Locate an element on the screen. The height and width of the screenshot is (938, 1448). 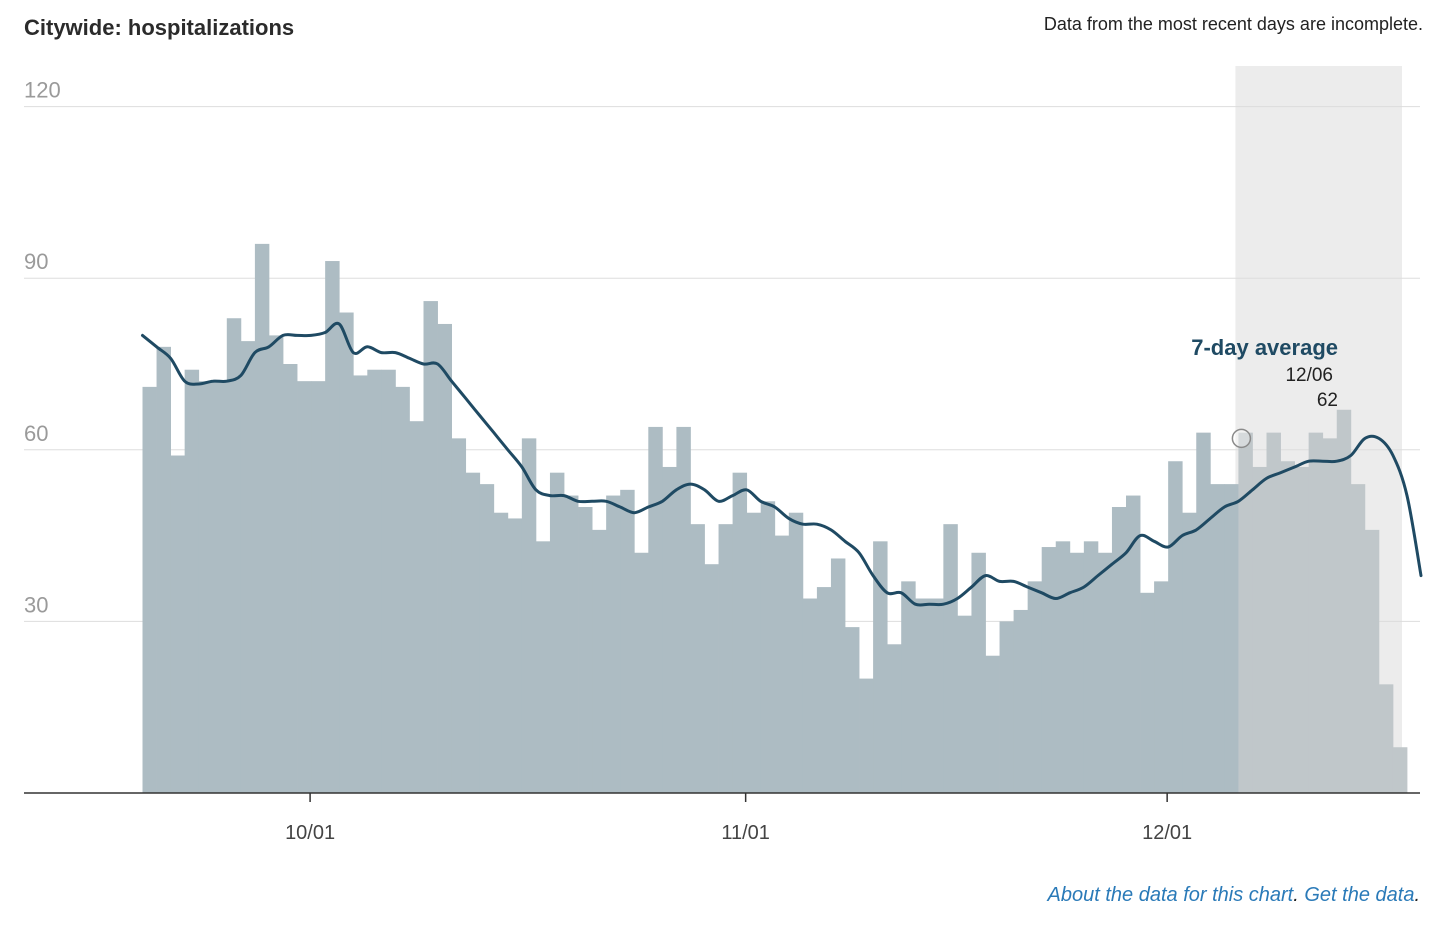
x-tick-11-01: 11/01 is located at coordinates (745, 833).